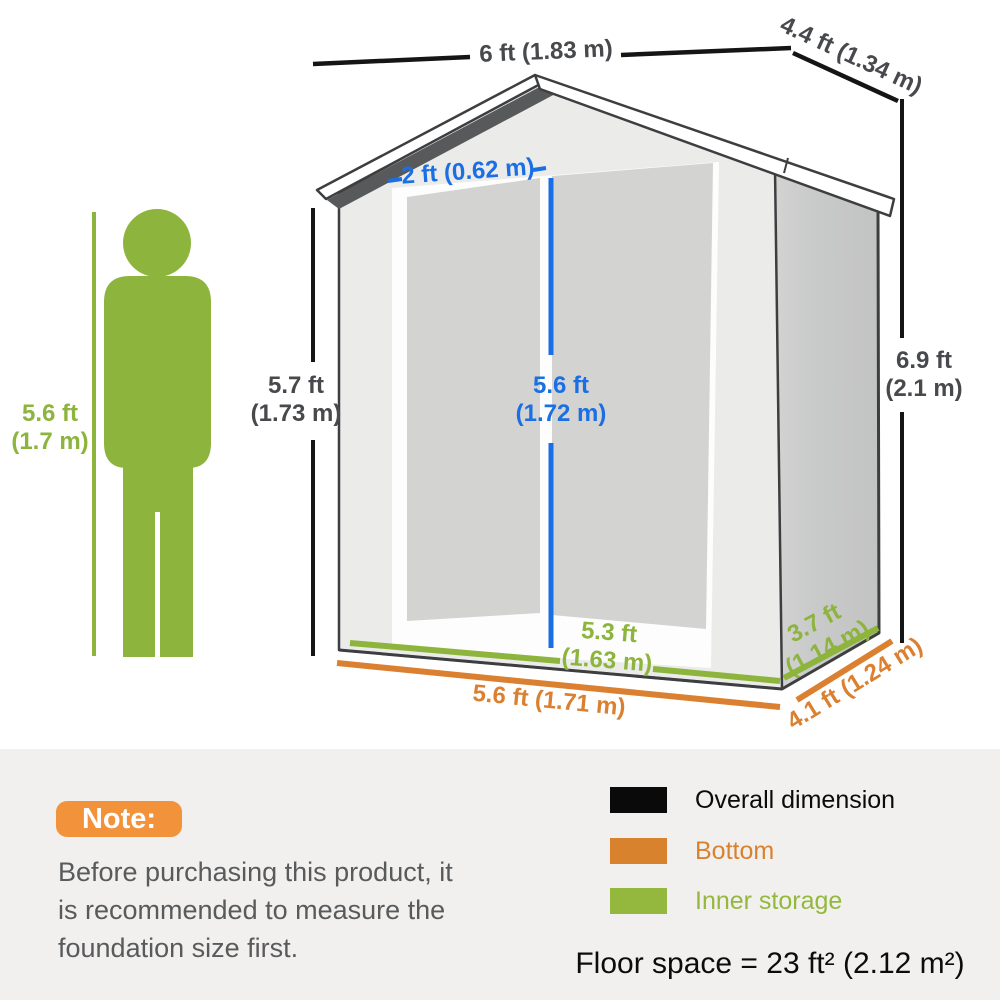 The image size is (1000, 1000). I want to click on label-door-height: 5.6 ft (1.72 m), so click(561, 400).